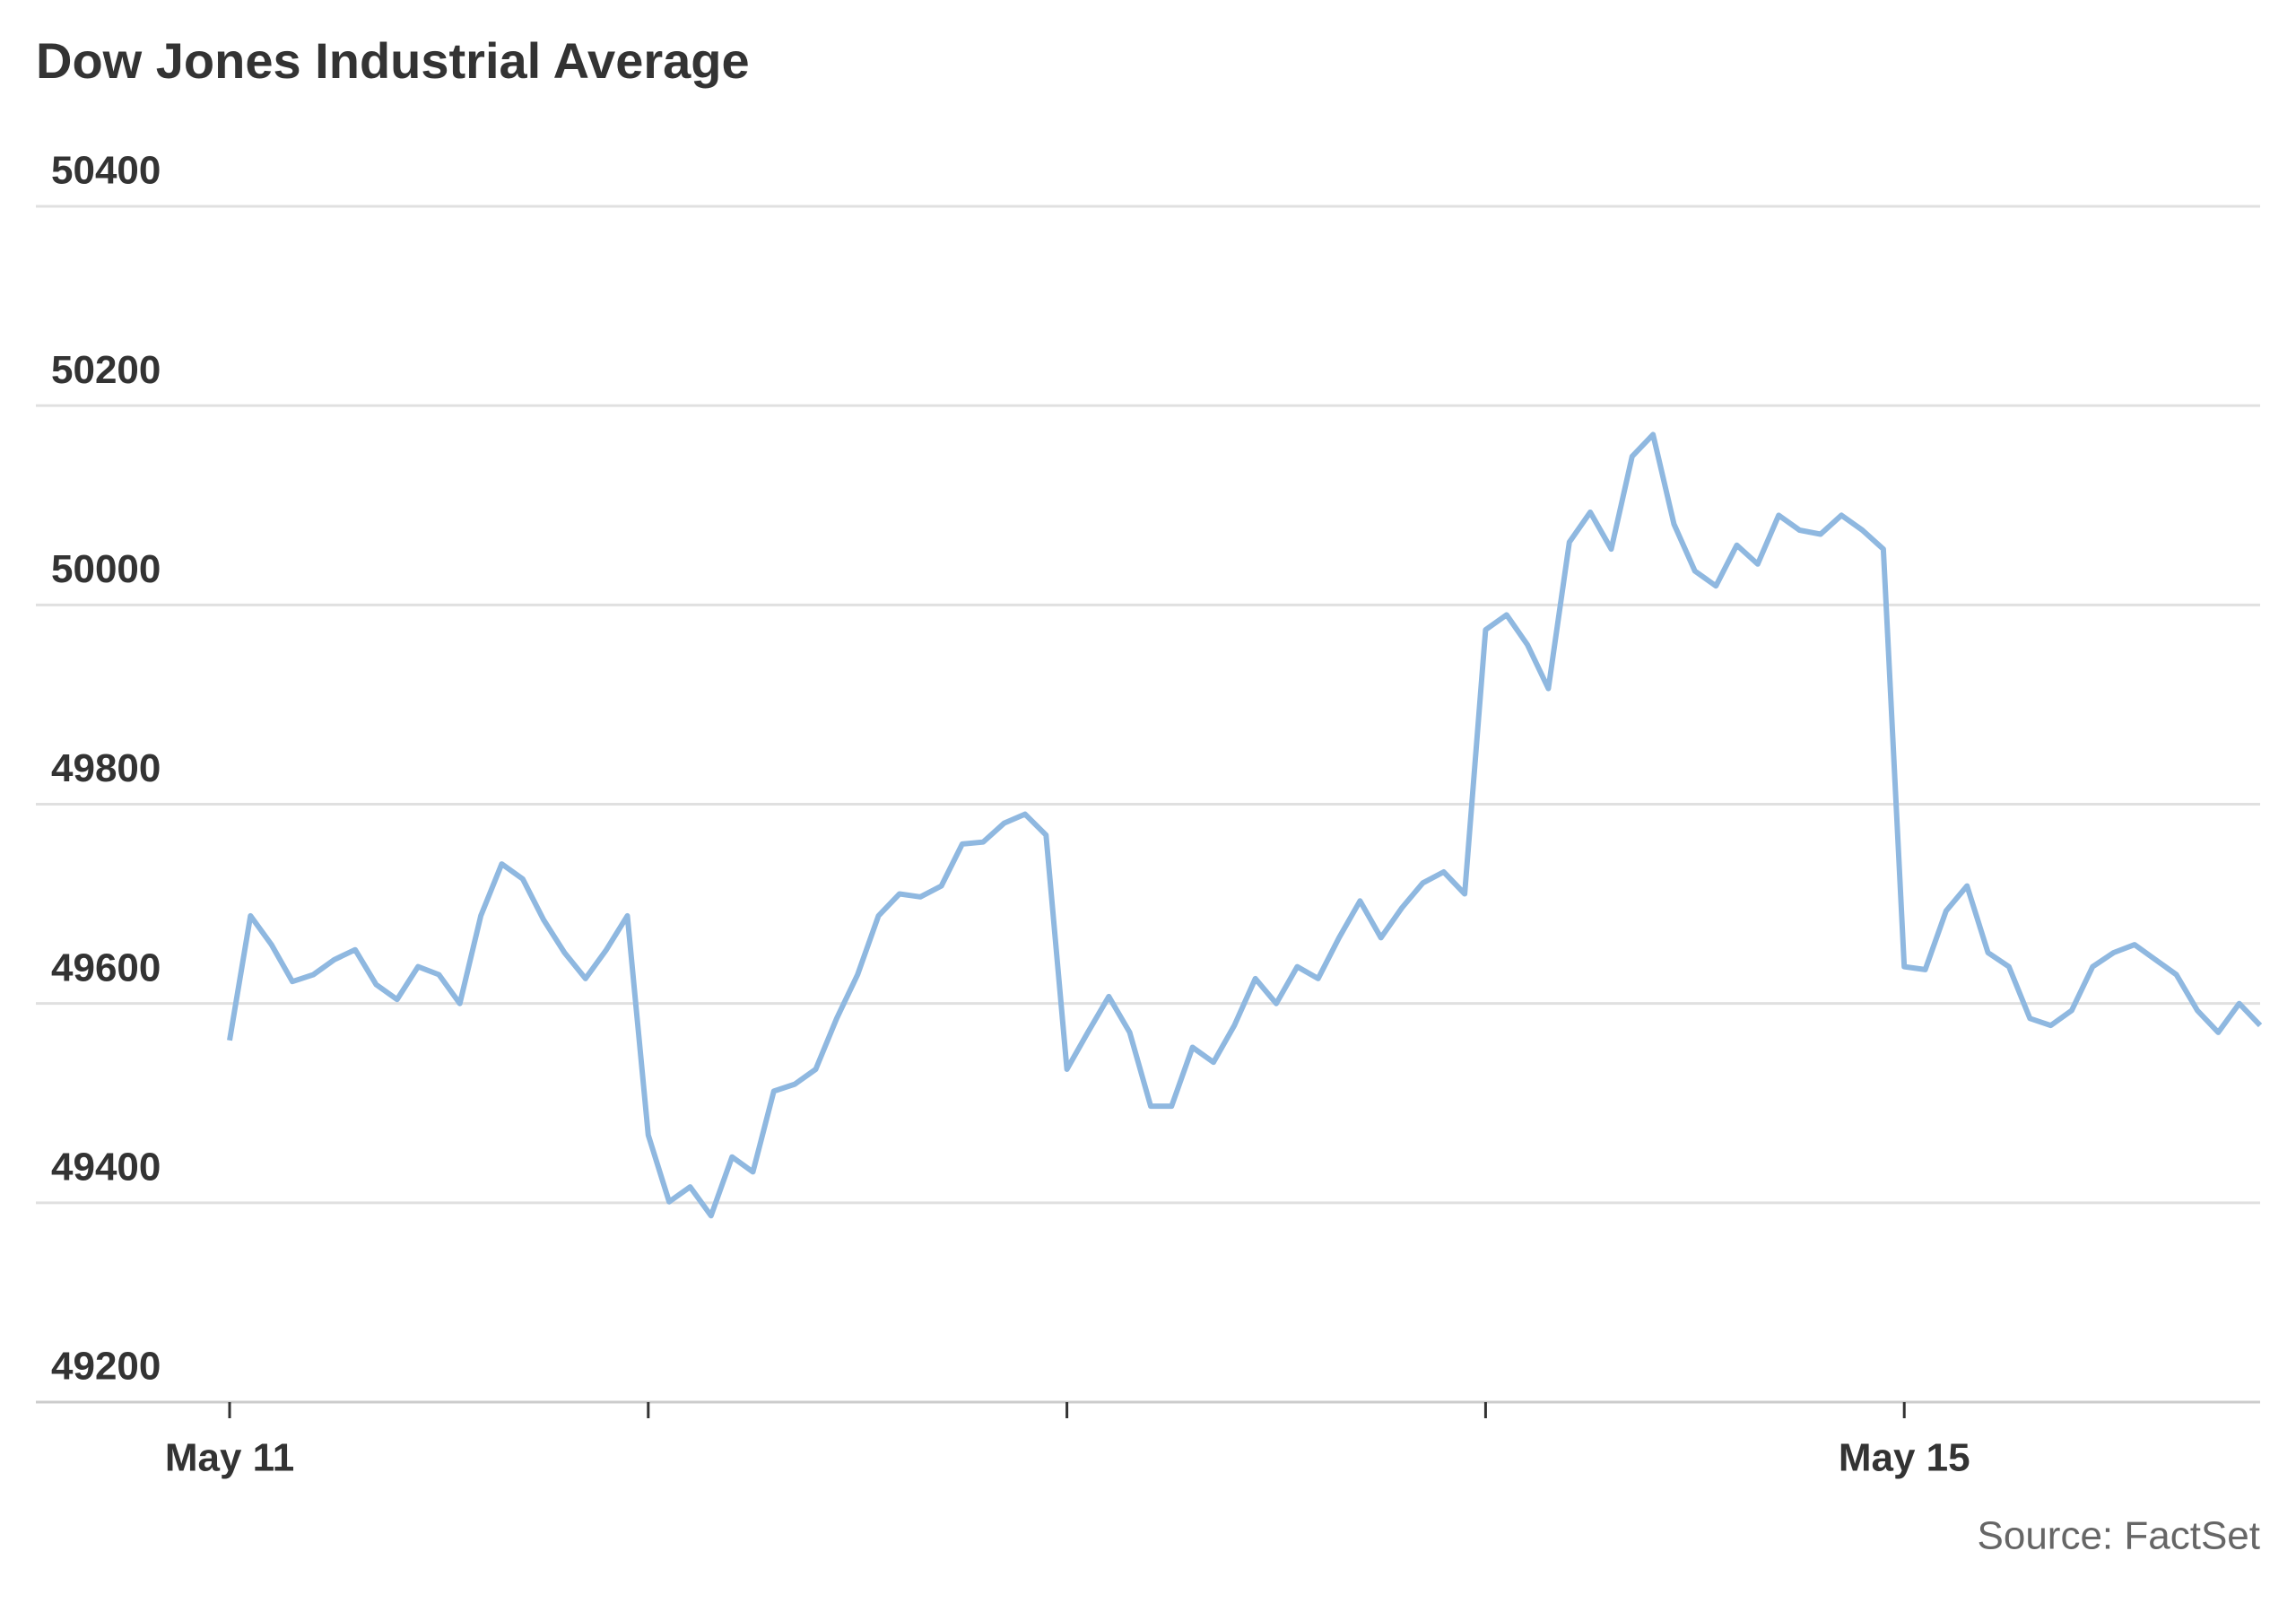 Image resolution: width=2296 pixels, height=1612 pixels. What do you see at coordinates (106, 1367) in the screenshot?
I see `y-tick-label: 49200` at bounding box center [106, 1367].